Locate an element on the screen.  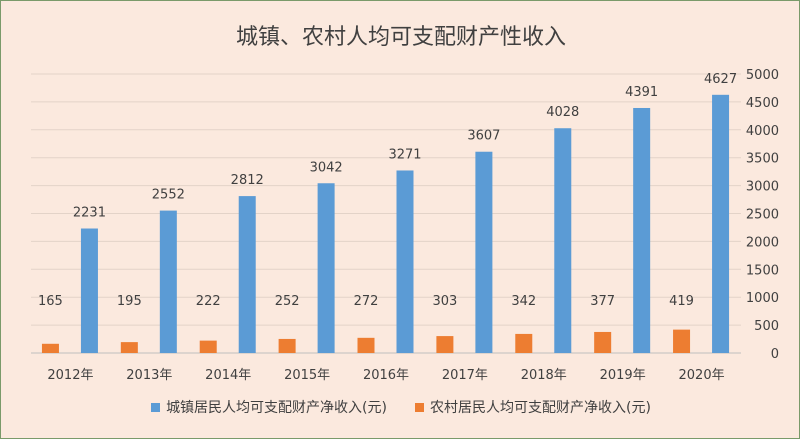
data-label-urban: 2812 is located at coordinates (247, 180).